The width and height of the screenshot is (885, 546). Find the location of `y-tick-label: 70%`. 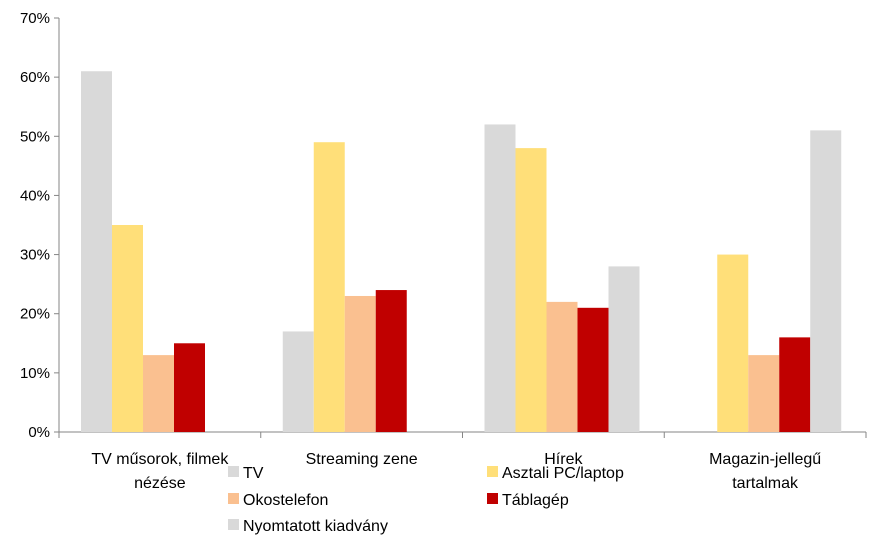

y-tick-label: 70% is located at coordinates (35, 18).